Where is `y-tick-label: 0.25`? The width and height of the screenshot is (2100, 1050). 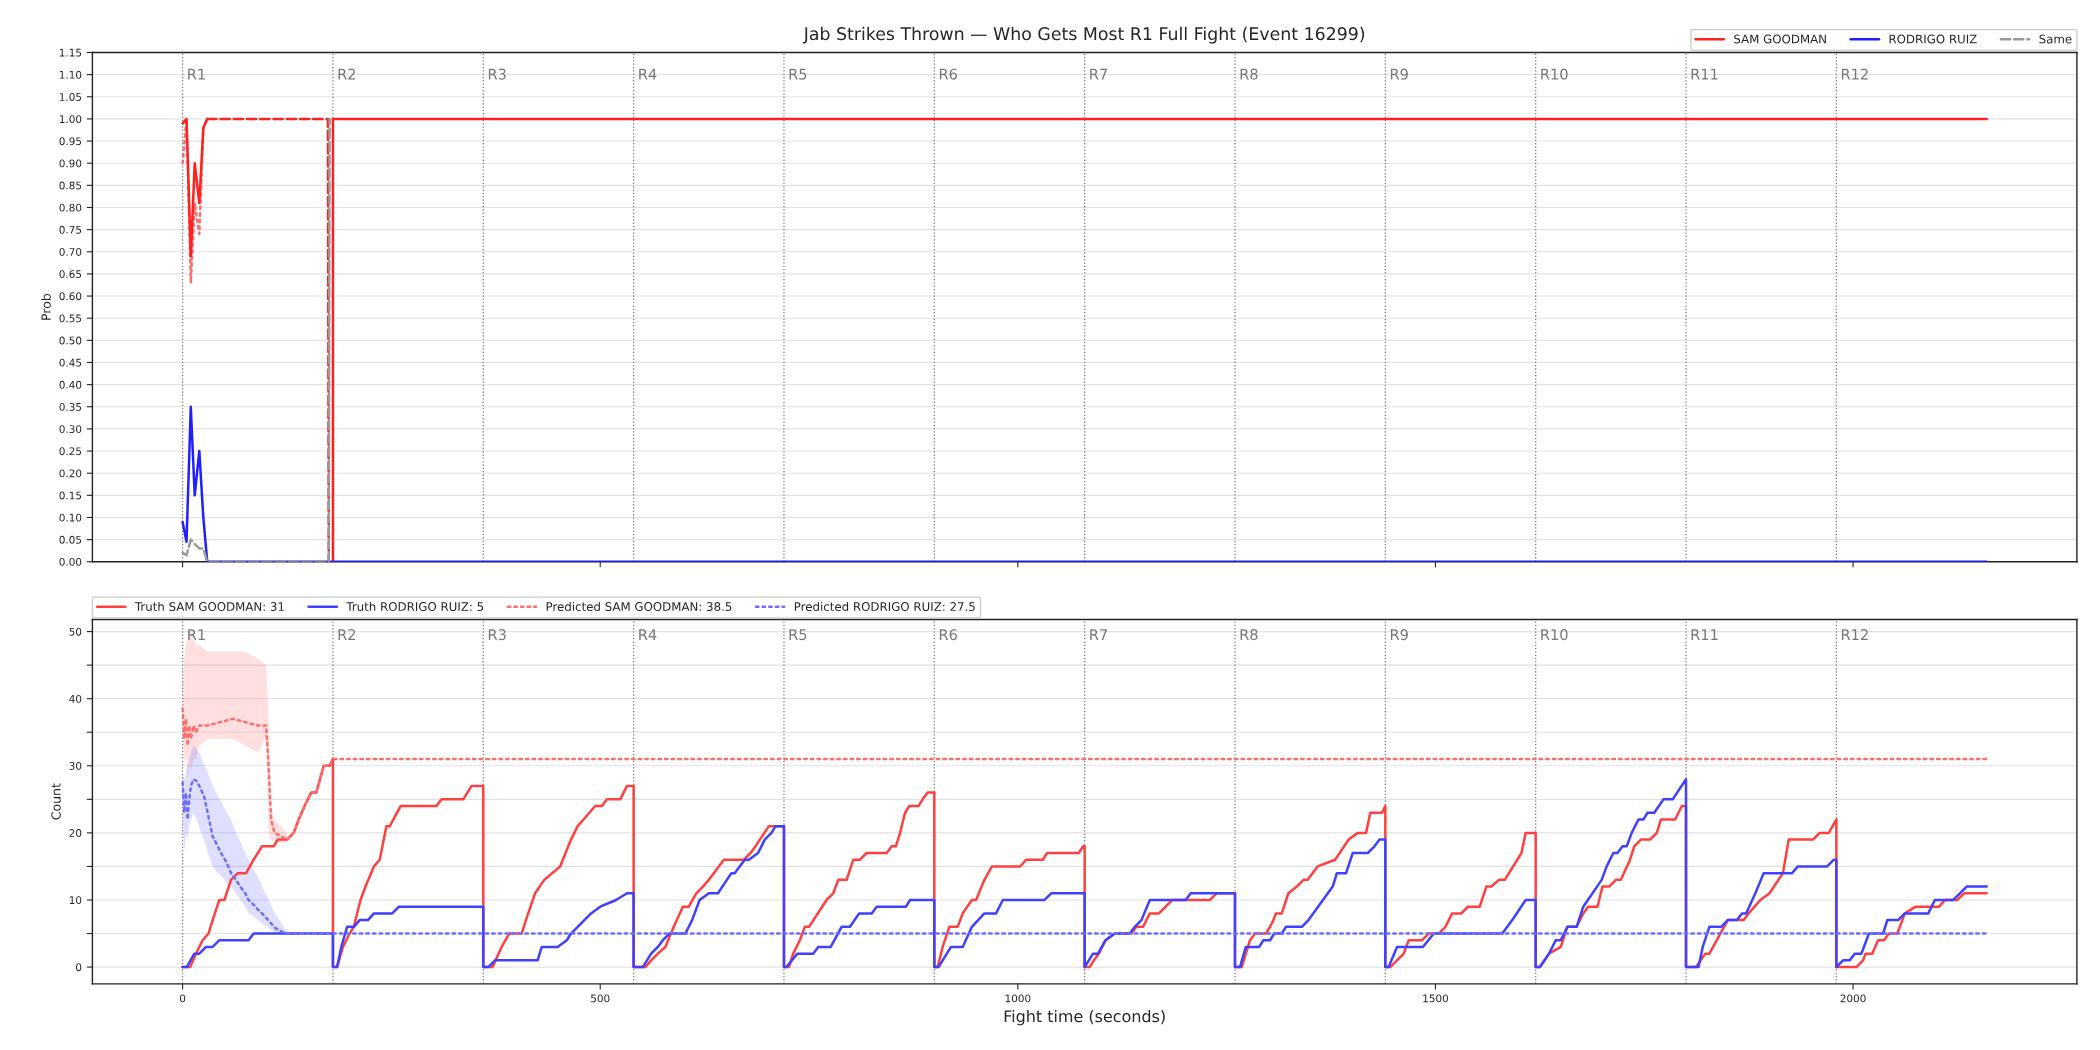 y-tick-label: 0.25 is located at coordinates (70, 451).